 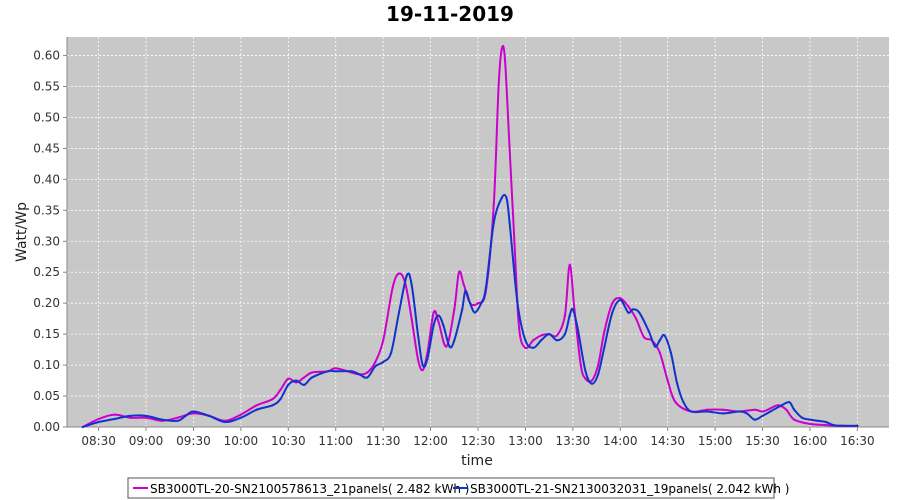 I want to click on x-tick-label: 14:00, so click(x=620, y=441).